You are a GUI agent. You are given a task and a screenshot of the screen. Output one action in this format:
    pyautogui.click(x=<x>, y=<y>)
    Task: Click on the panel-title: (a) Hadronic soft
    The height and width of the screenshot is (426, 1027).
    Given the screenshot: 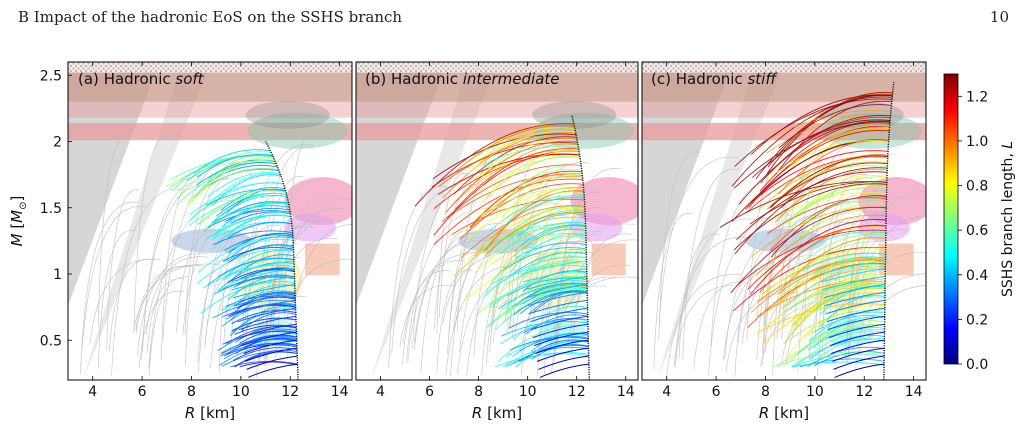 What is the action you would take?
    pyautogui.click(x=141, y=79)
    